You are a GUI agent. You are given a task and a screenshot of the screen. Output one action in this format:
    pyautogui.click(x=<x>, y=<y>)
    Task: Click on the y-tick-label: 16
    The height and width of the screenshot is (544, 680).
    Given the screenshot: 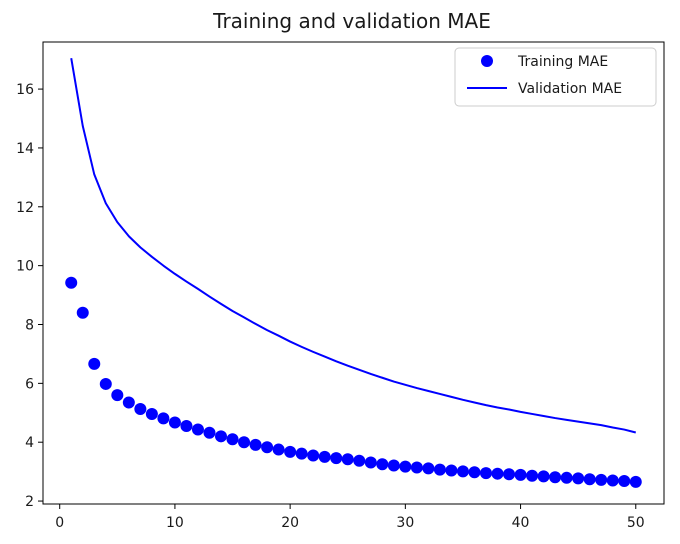 What is the action you would take?
    pyautogui.click(x=25, y=90)
    